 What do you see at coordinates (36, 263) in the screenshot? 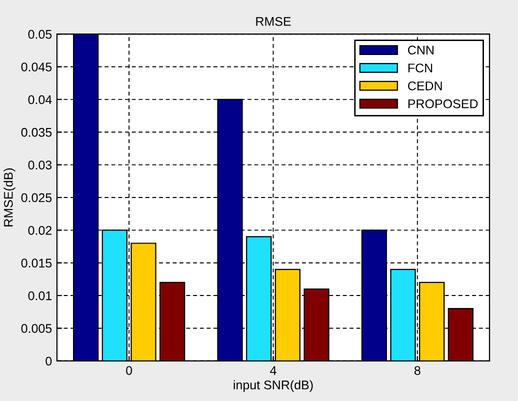
I see `y-tick-label: 0.015` at bounding box center [36, 263].